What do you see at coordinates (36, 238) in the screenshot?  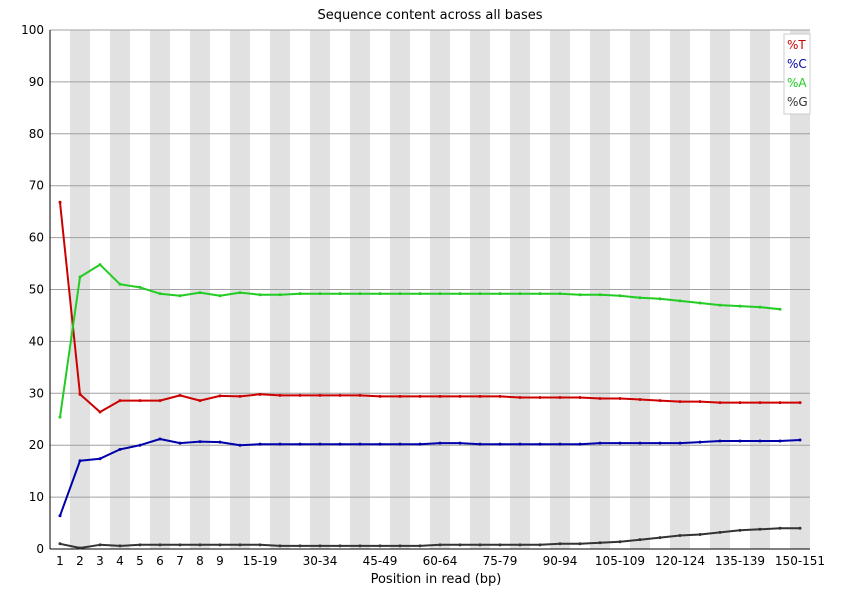 I see `y-tick-label: 60` at bounding box center [36, 238].